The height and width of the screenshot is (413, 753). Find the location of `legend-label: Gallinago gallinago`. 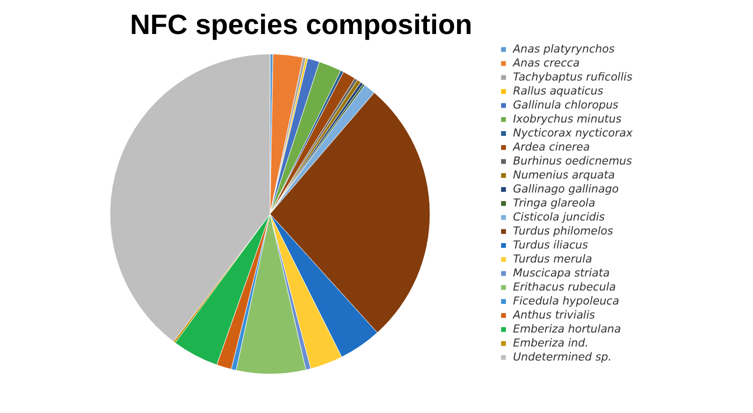

legend-label: Gallinago gallinago is located at coordinates (566, 189).